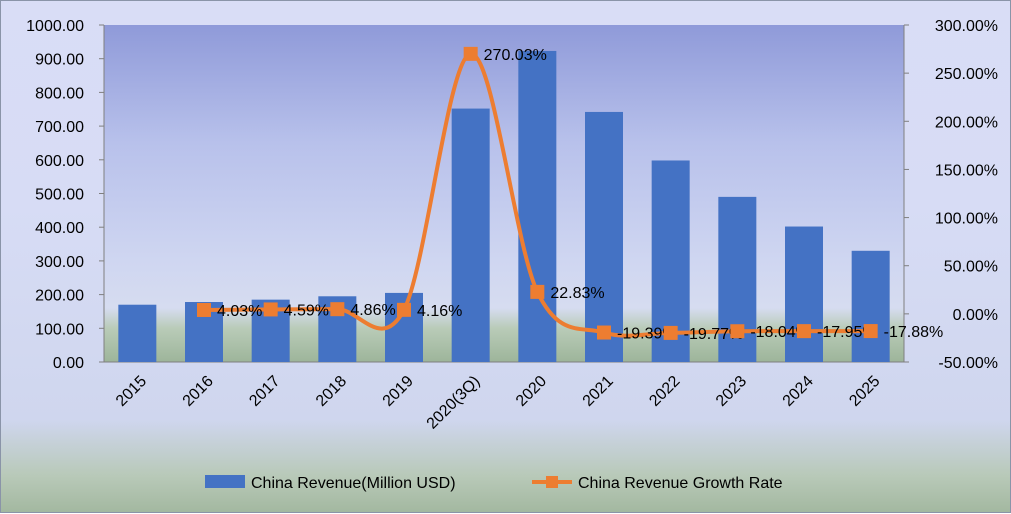  I want to click on y-right-tick-label: 200.00%, so click(966, 122).